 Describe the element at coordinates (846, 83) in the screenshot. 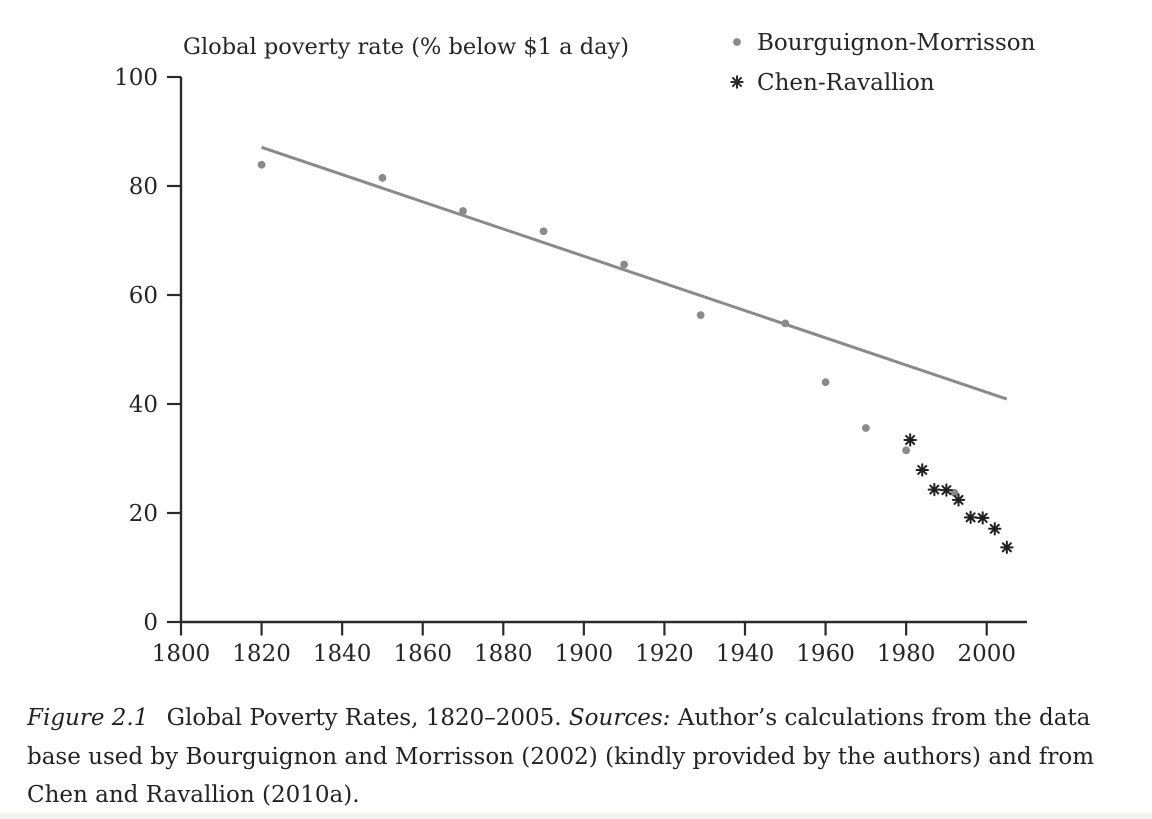

I see `legend-label: Chen-Ravallion` at that location.